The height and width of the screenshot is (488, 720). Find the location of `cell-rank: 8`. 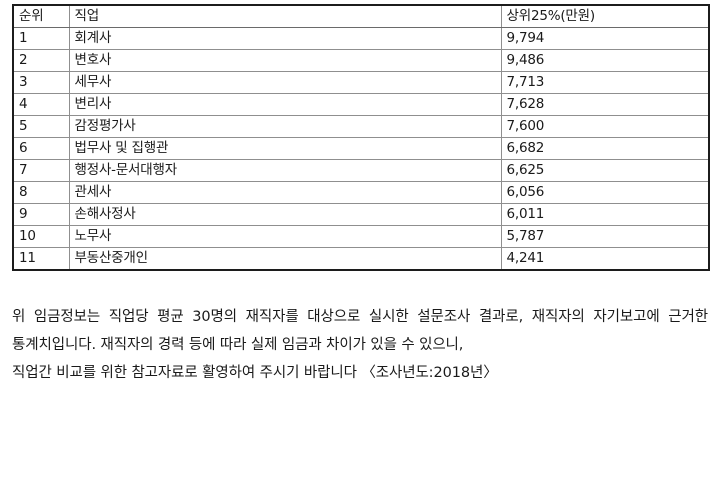

cell-rank: 8 is located at coordinates (41, 192).